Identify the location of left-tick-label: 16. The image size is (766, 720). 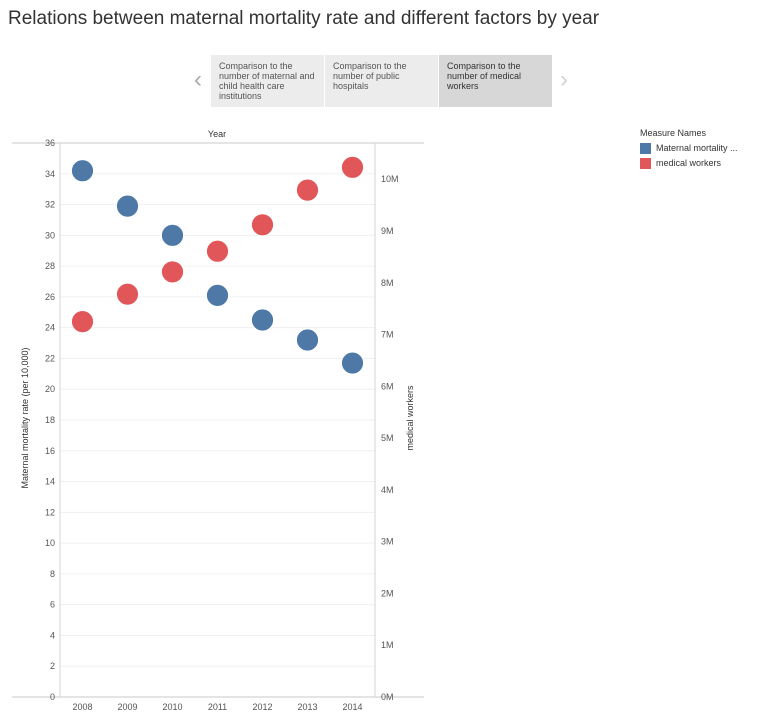
(50, 451).